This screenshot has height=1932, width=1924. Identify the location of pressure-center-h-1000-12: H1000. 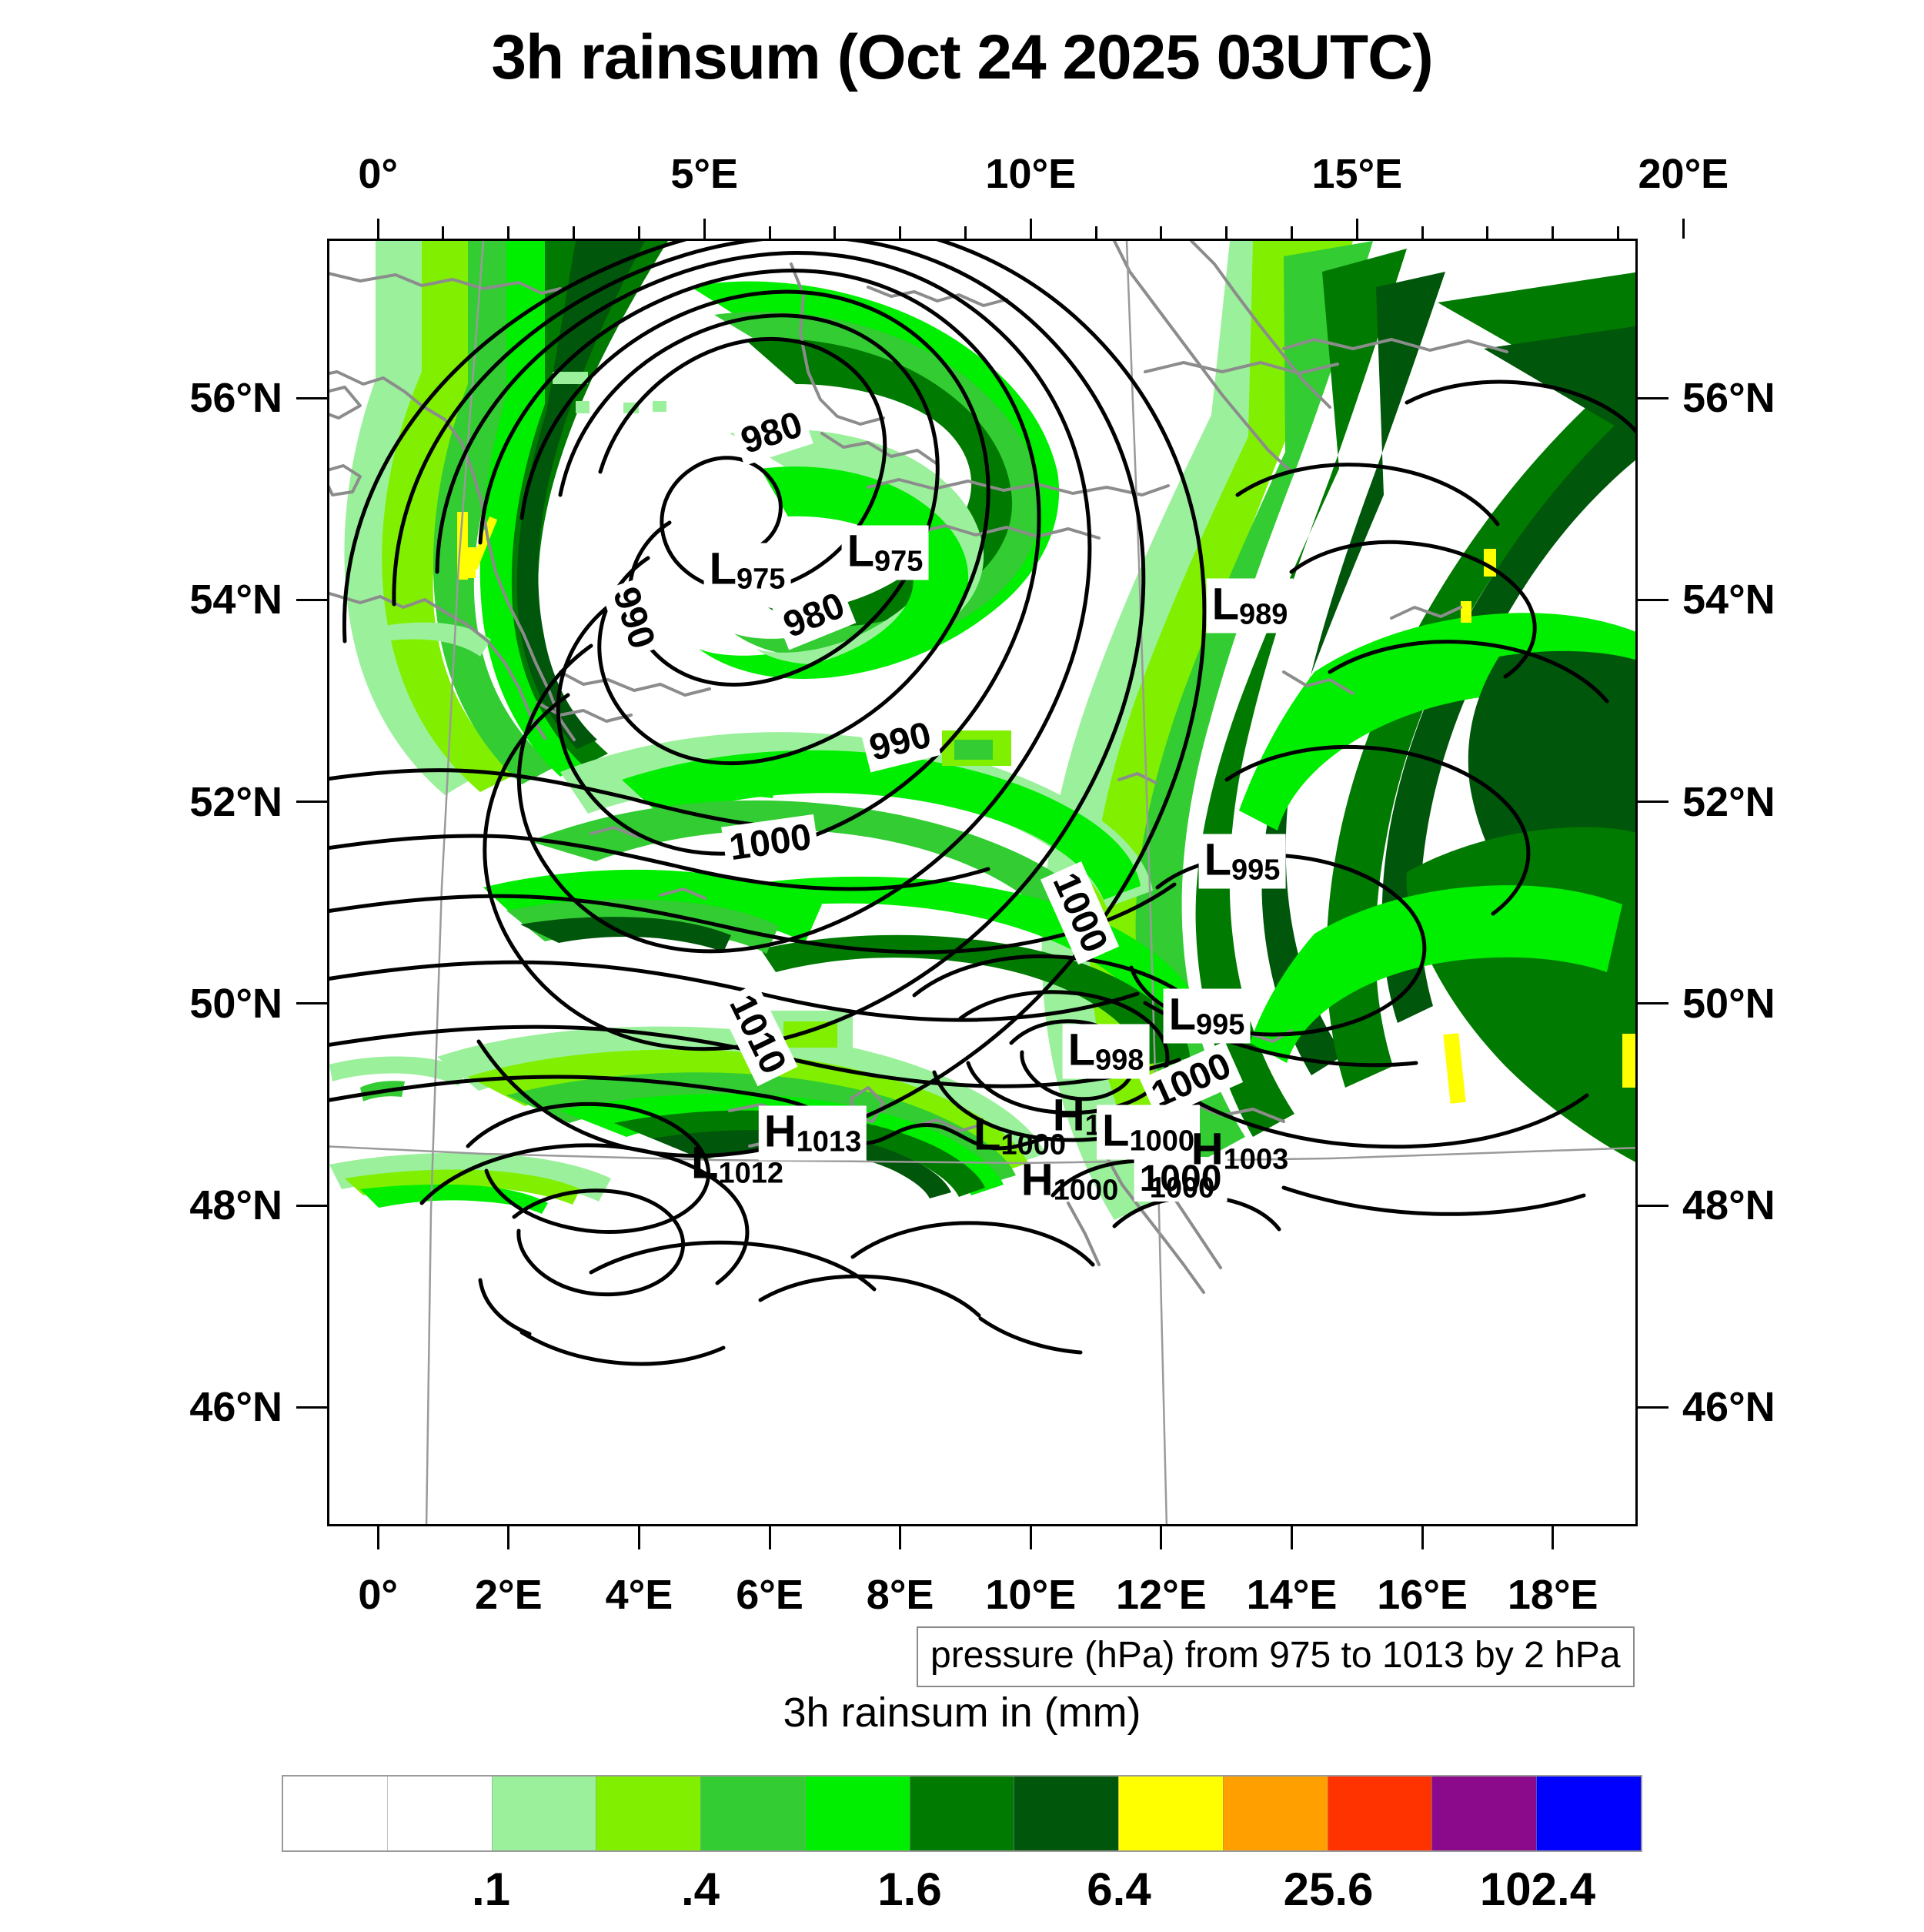
(1070, 1182).